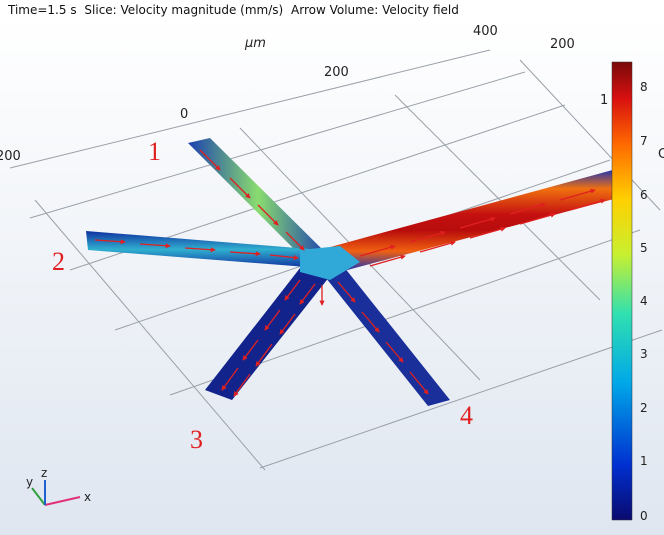  Describe the element at coordinates (644, 516) in the screenshot. I see `colorbar-label-0: 0` at that location.